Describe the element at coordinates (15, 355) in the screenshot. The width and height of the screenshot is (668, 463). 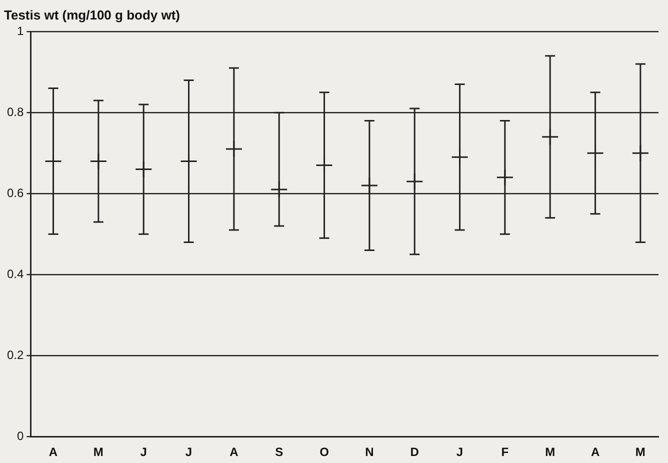
I see `y-tick-label: 0.2` at that location.